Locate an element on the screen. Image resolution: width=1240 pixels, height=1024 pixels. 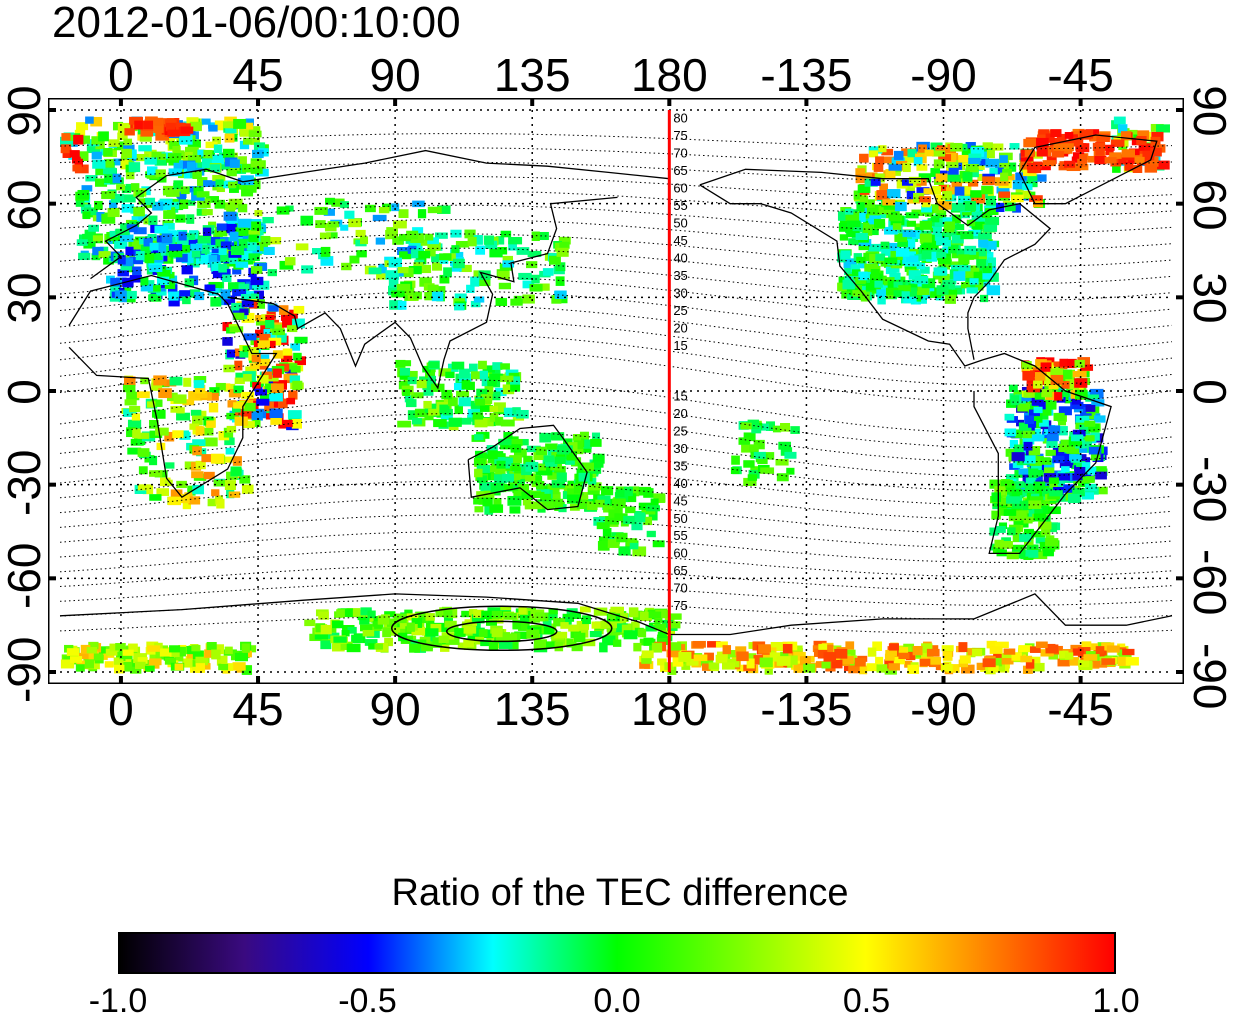
magnetic-pole-contour is located at coordinates (502, 631).